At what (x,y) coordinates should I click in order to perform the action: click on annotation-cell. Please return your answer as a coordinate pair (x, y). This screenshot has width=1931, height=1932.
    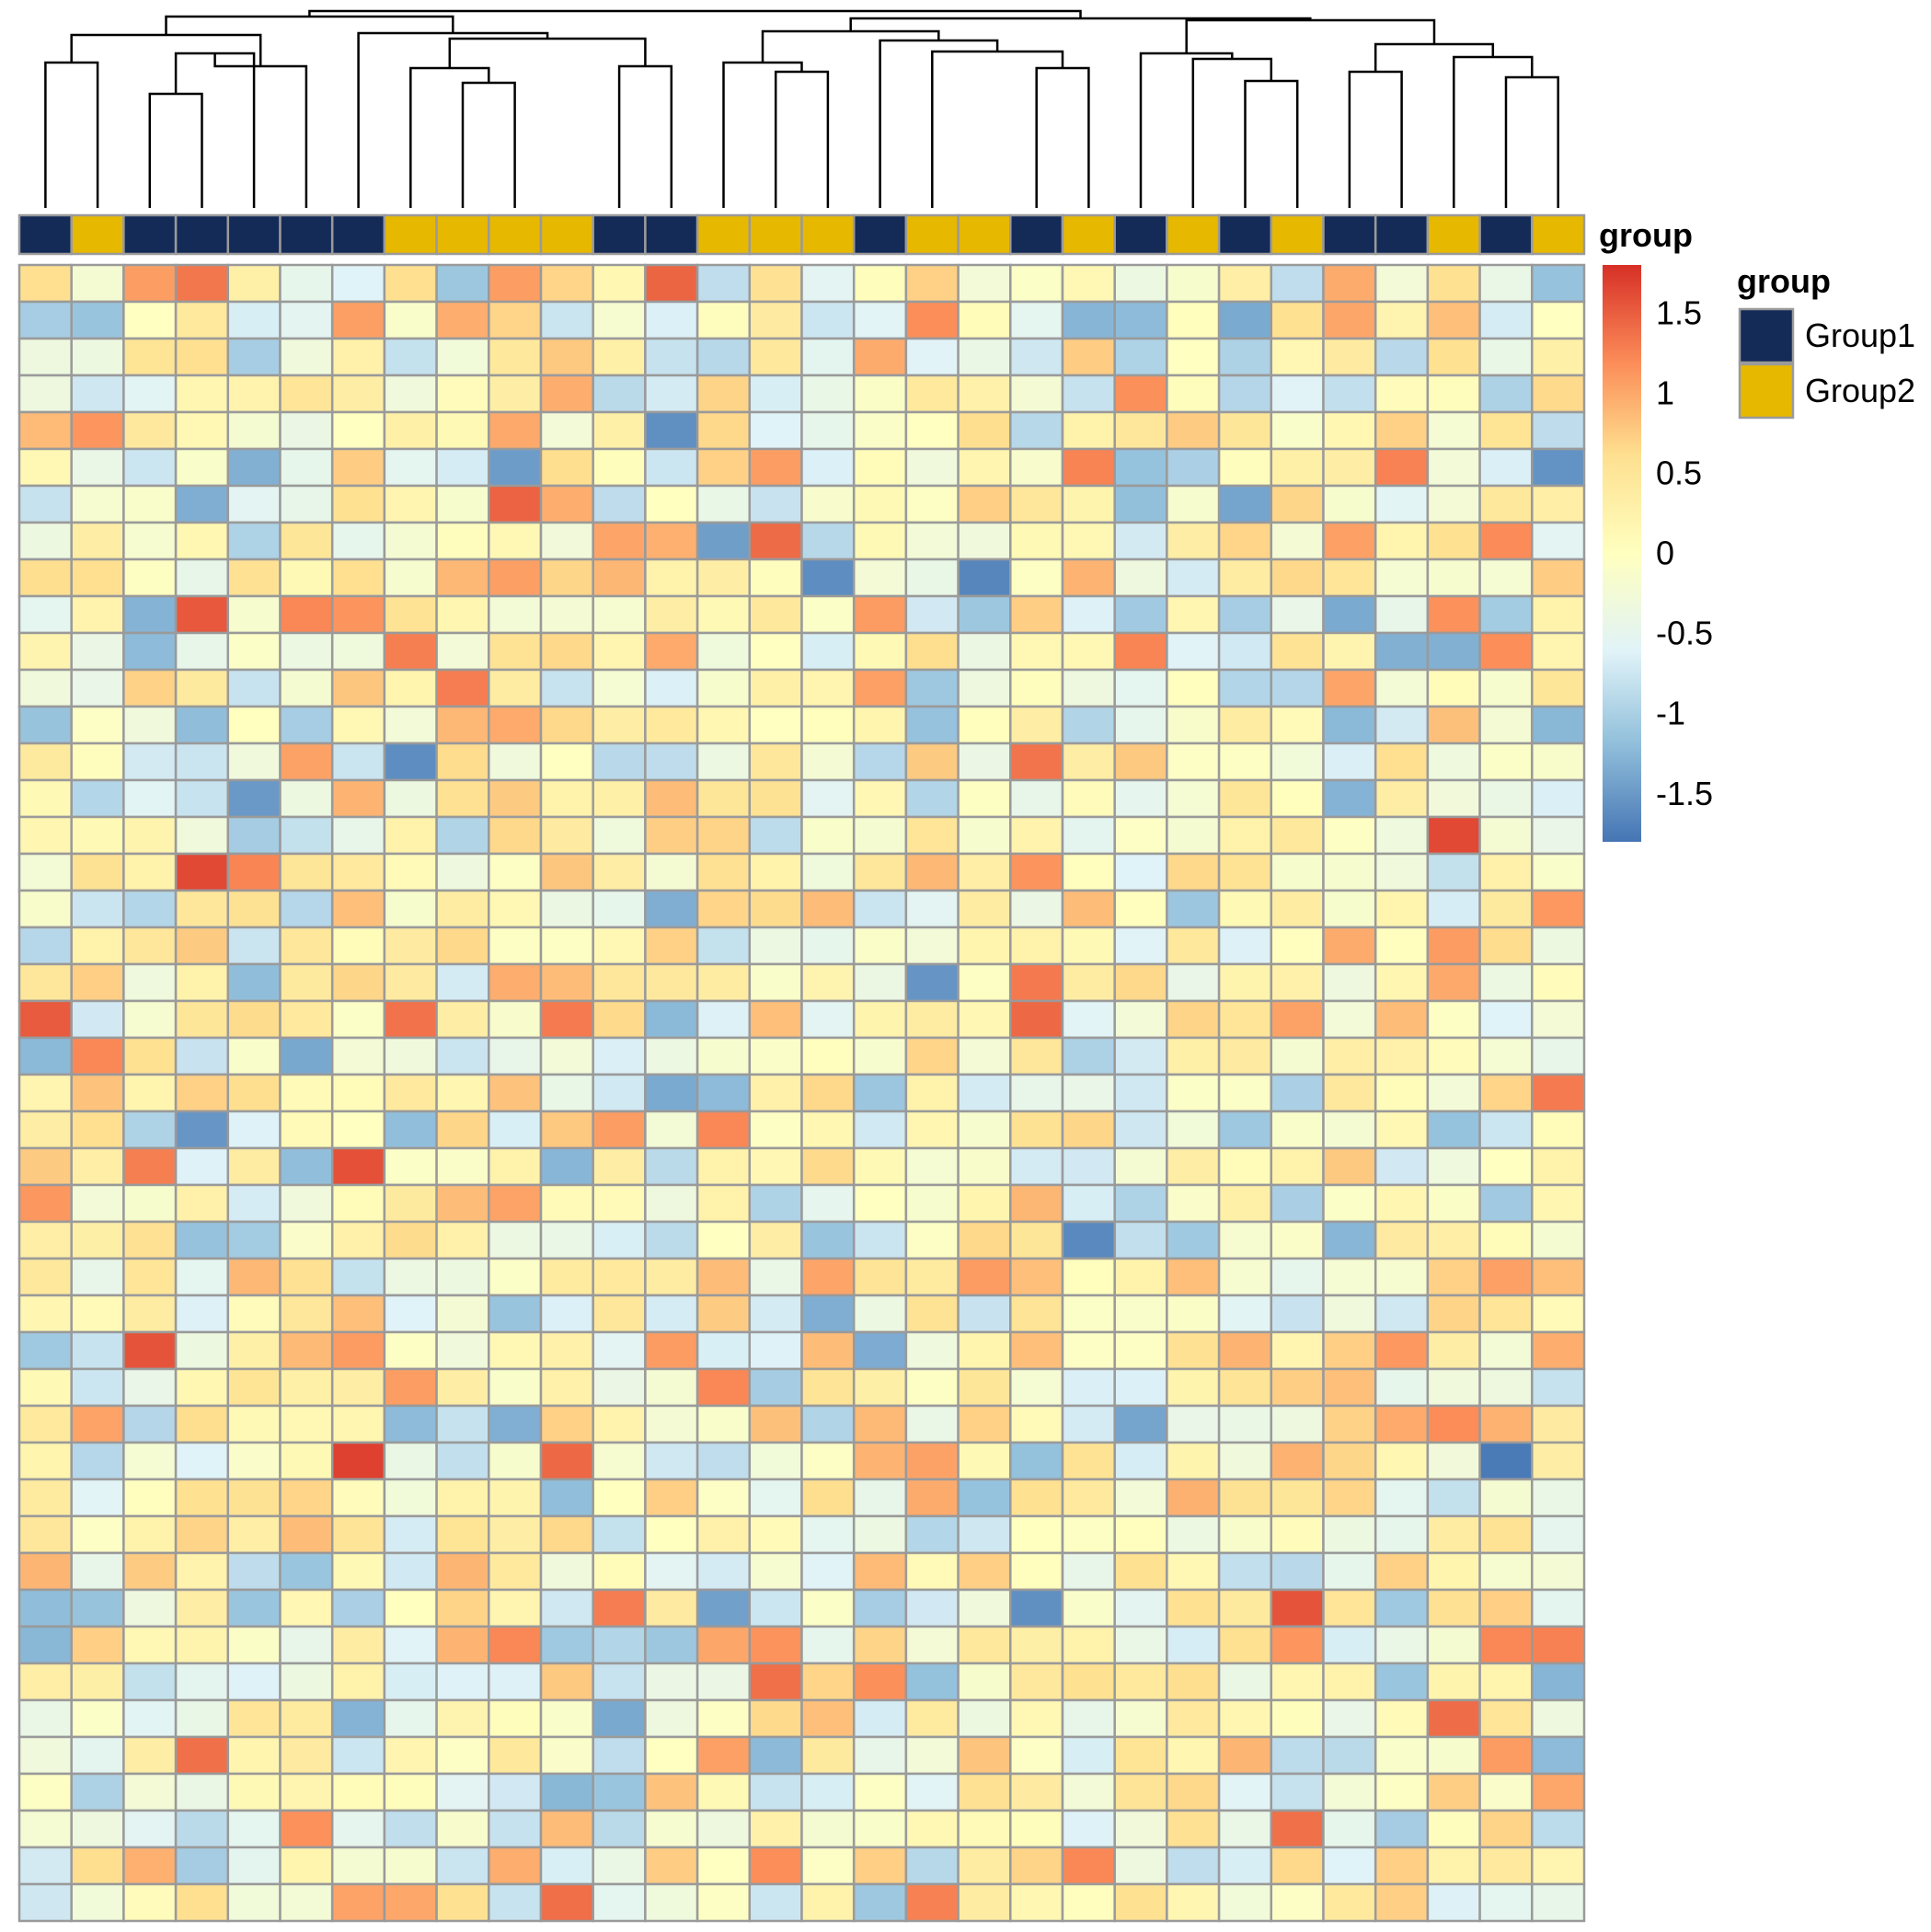
    Looking at the image, I should click on (307, 234).